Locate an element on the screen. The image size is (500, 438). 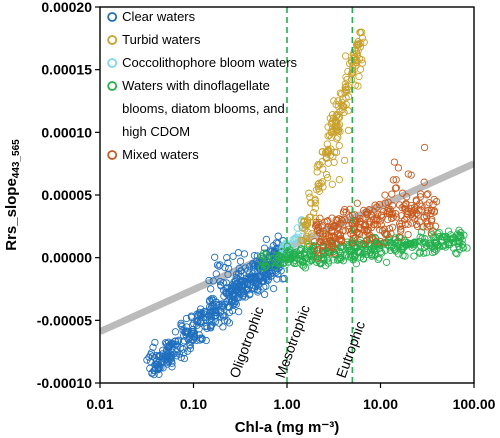
legend-label: Waters with dinoflagellate is located at coordinates (196, 85).